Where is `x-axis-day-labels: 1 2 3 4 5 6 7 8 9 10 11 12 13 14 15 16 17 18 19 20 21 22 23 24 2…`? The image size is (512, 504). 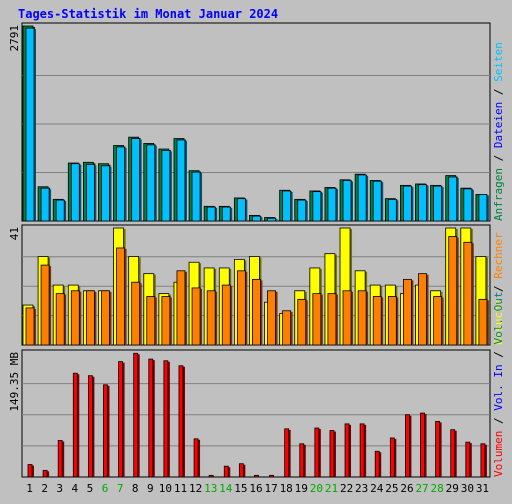 x-axis-day-labels: 1 2 3 4 5 6 7 8 9 10 11 12 13 14 15 16 17 18 19 20 21 22 23 24 2… is located at coordinates (257, 488).